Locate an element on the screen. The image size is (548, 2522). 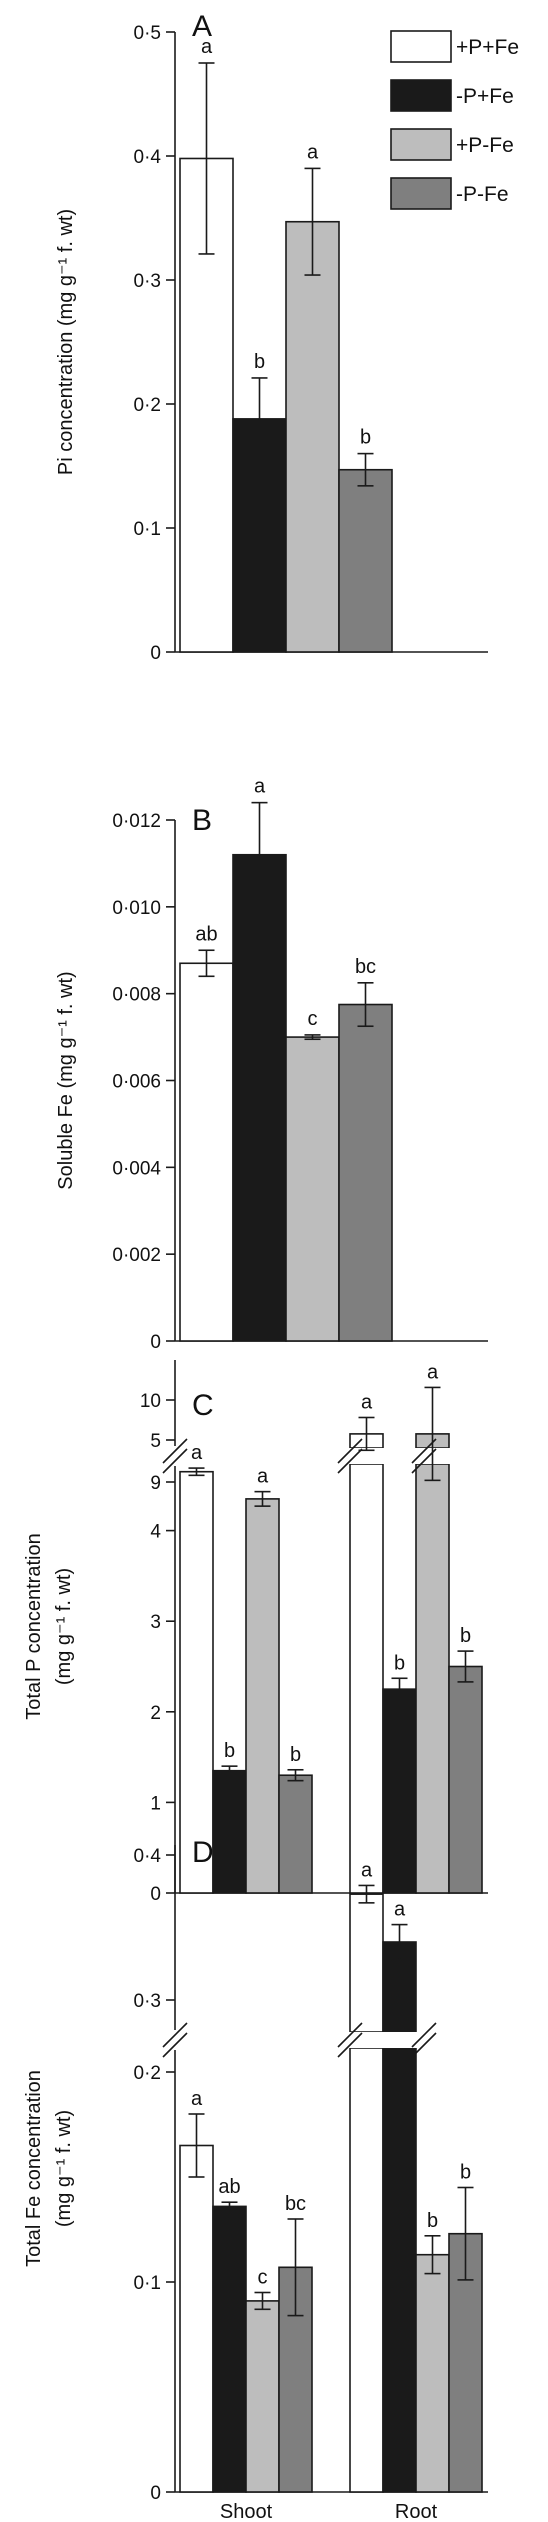
legend-item: +P+Fe is located at coordinates (454, 46).